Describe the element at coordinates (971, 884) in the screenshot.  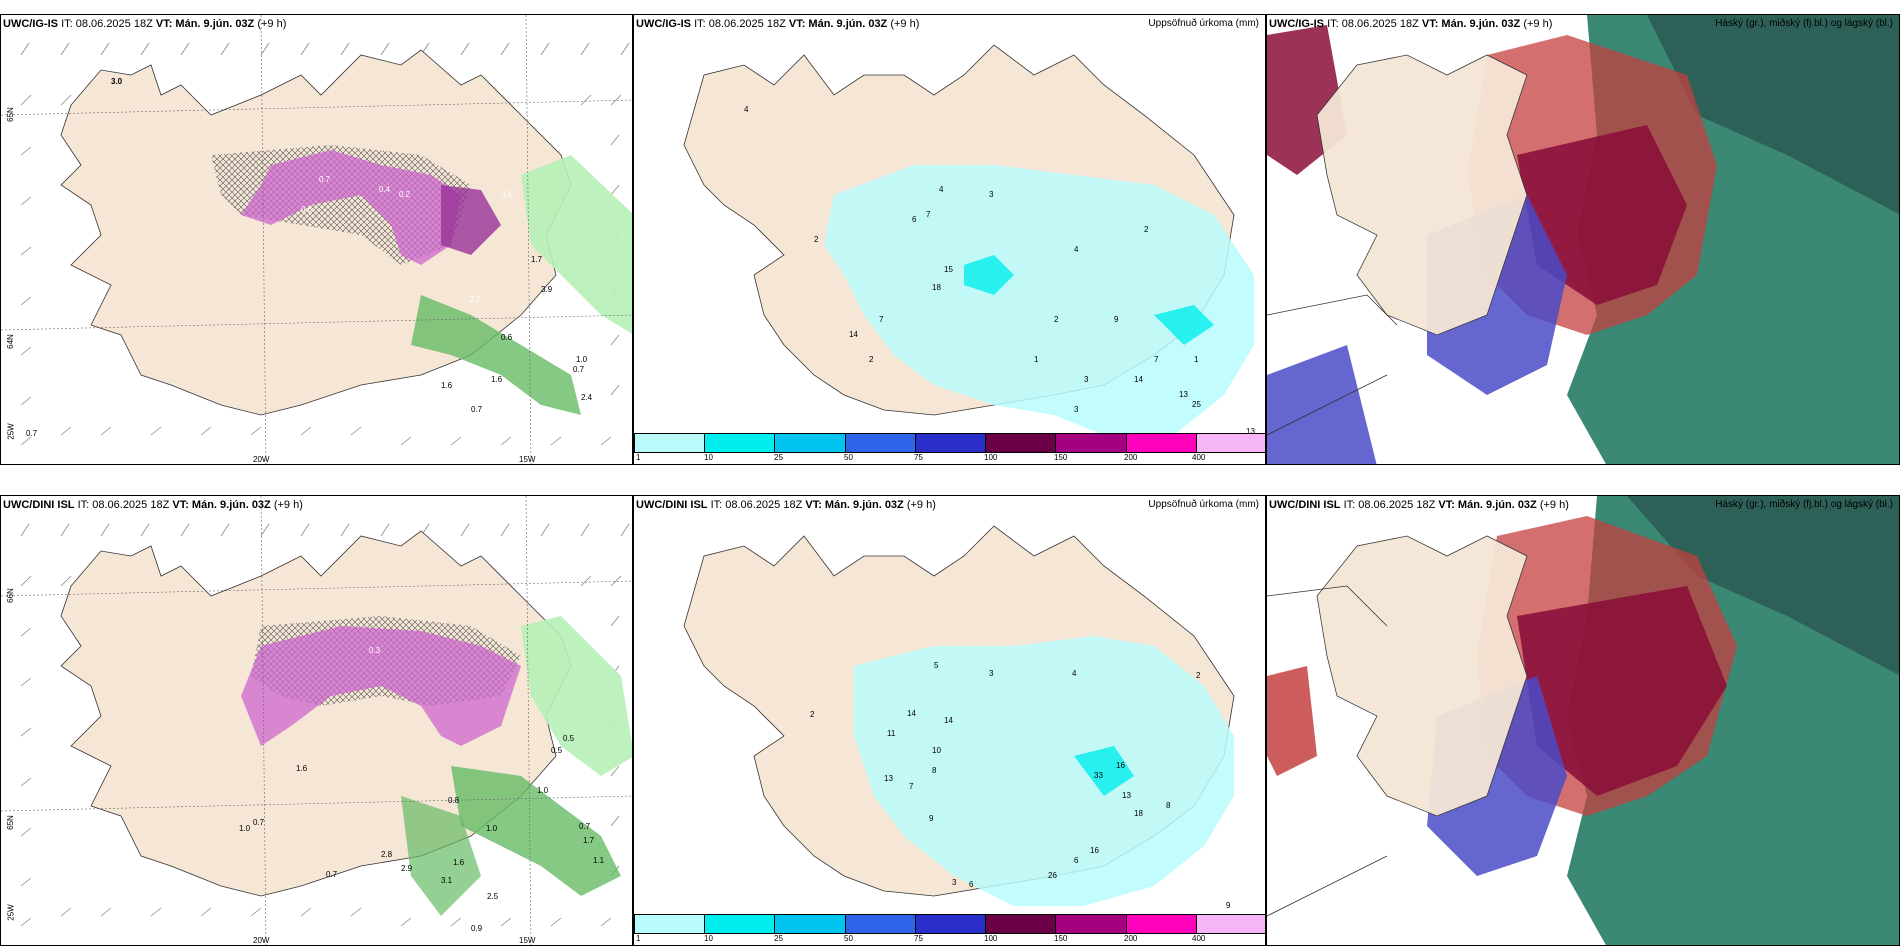
I see `precip-value: 6` at that location.